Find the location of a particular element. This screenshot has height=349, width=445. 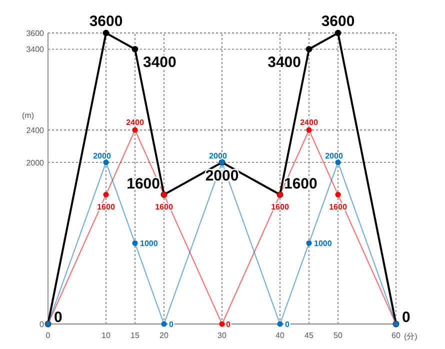

y-tick-label: 3600 is located at coordinates (35, 33).